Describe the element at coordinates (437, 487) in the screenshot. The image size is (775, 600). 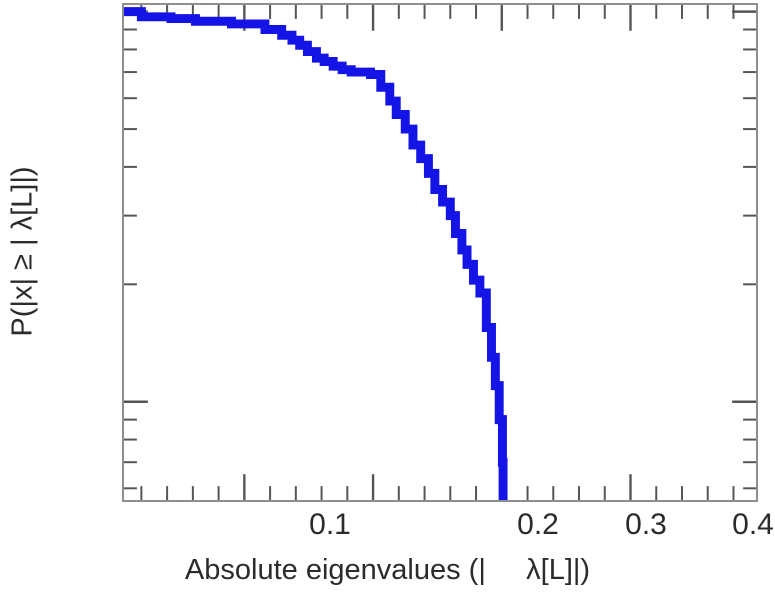
I see `x-axis-ticks-bottom` at that location.